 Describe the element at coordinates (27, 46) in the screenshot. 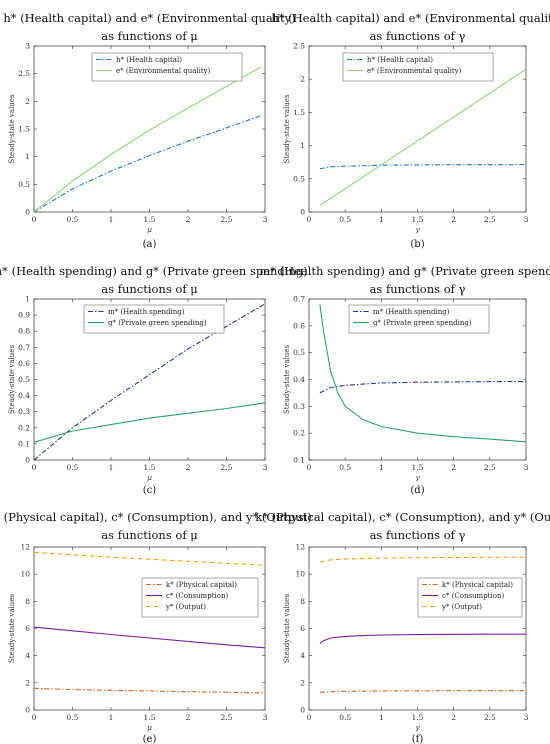

I see `y-tick-label: 3` at that location.